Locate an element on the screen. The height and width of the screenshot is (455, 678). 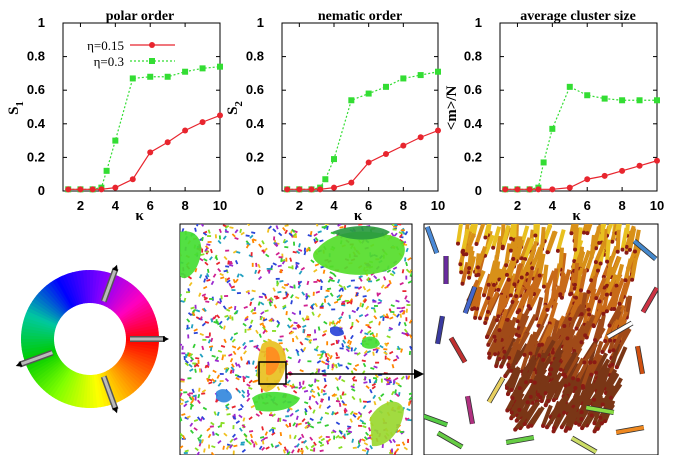
legend-label: η=0.15 is located at coordinates (105, 45).